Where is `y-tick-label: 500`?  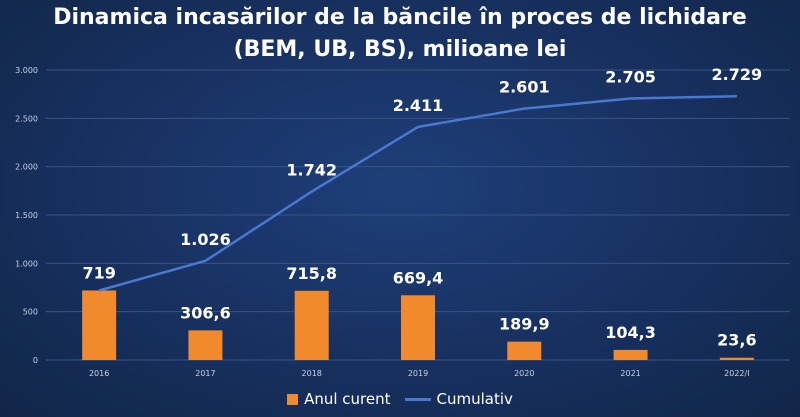 y-tick-label: 500 is located at coordinates (30, 312).